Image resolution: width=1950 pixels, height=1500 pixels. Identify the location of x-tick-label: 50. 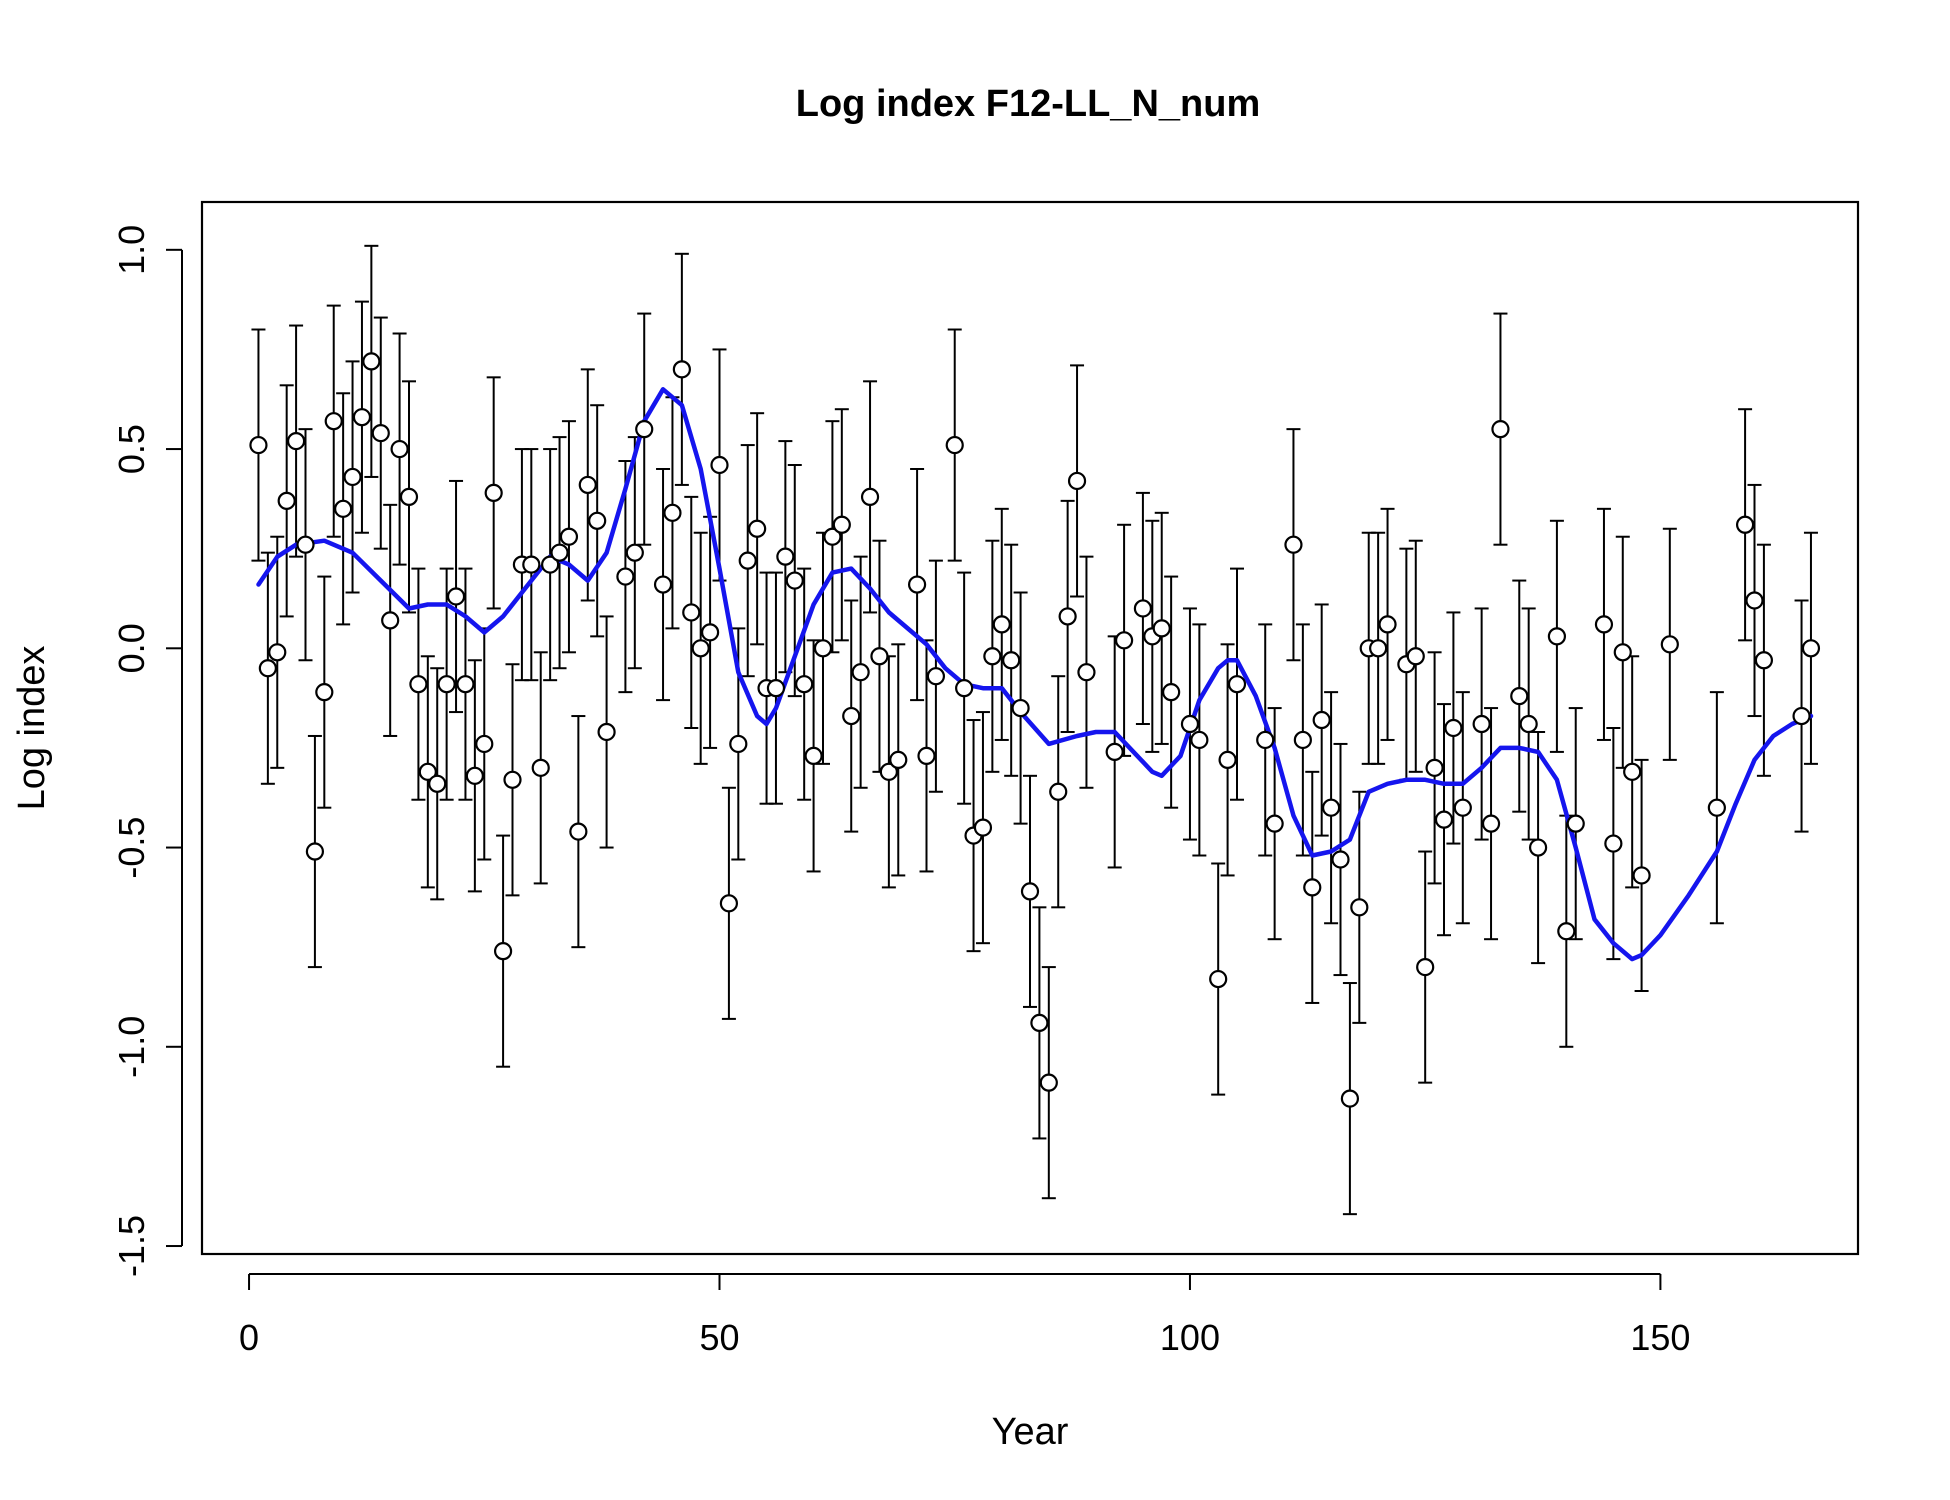
(719, 1337).